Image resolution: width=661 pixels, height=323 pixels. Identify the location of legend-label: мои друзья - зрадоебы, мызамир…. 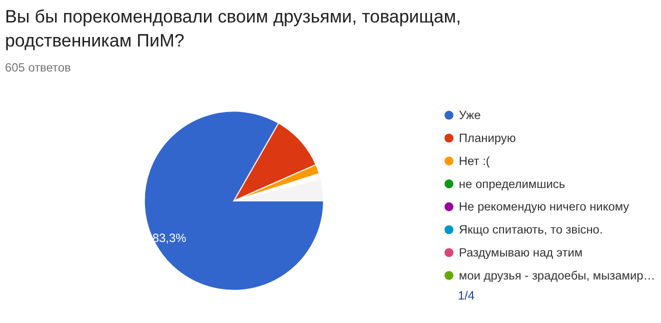
(557, 275).